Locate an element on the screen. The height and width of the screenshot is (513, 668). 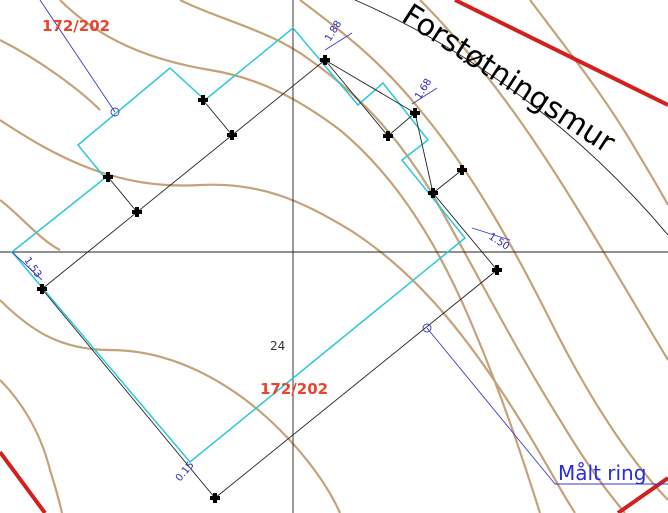
note-label: Målt ring is located at coordinates (602, 473).